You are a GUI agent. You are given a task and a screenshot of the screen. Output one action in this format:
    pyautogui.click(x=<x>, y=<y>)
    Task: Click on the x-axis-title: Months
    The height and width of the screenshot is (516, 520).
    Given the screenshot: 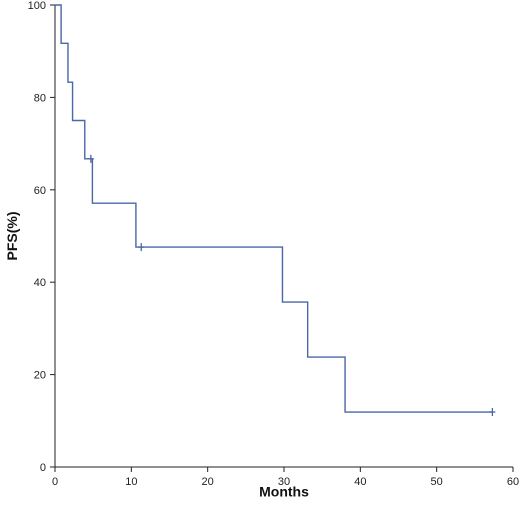 What is the action you would take?
    pyautogui.click(x=284, y=491)
    